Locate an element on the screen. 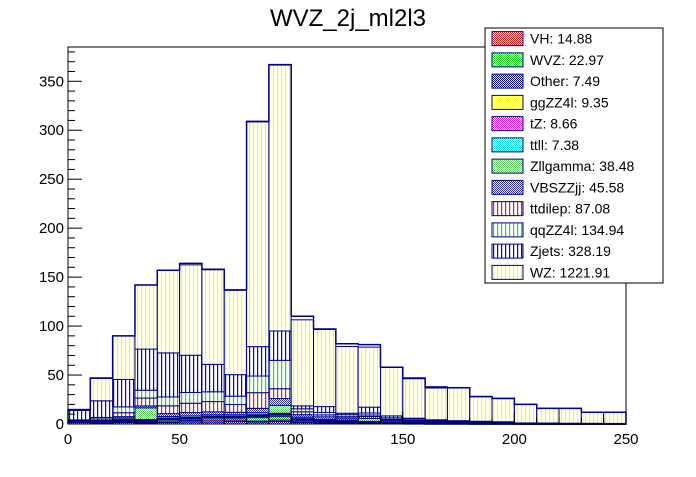 Image resolution: width=696 pixels, height=477 pixels. y-tick-label: 100 is located at coordinates (51, 326).